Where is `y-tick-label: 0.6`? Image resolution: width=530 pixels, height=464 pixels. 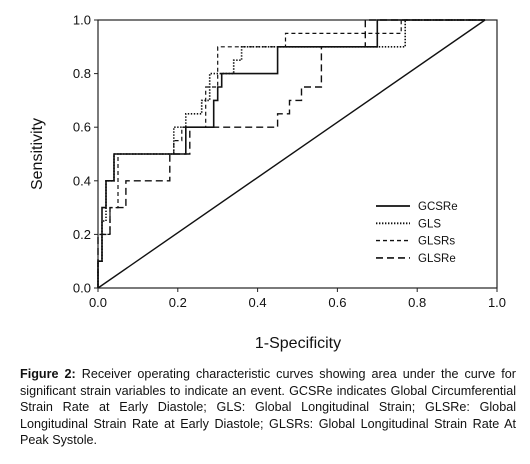
y-tick-label: 0.6 is located at coordinates (82, 127).